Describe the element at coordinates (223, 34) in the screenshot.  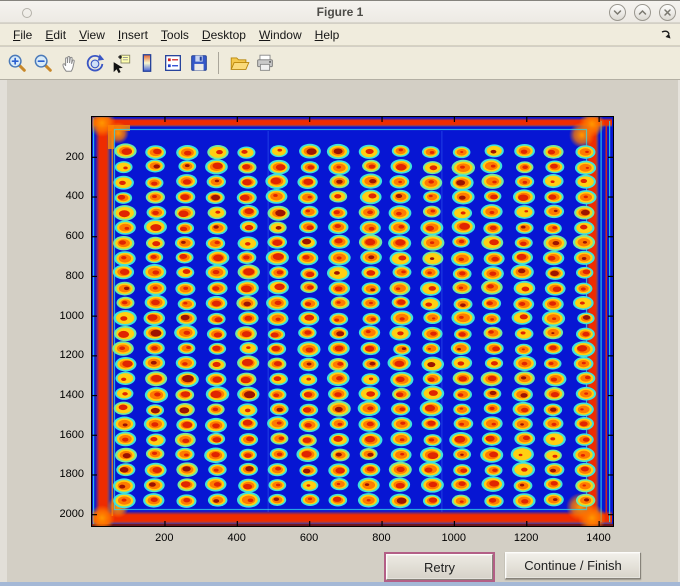
I see `menu-item-desktop: Desktop` at that location.